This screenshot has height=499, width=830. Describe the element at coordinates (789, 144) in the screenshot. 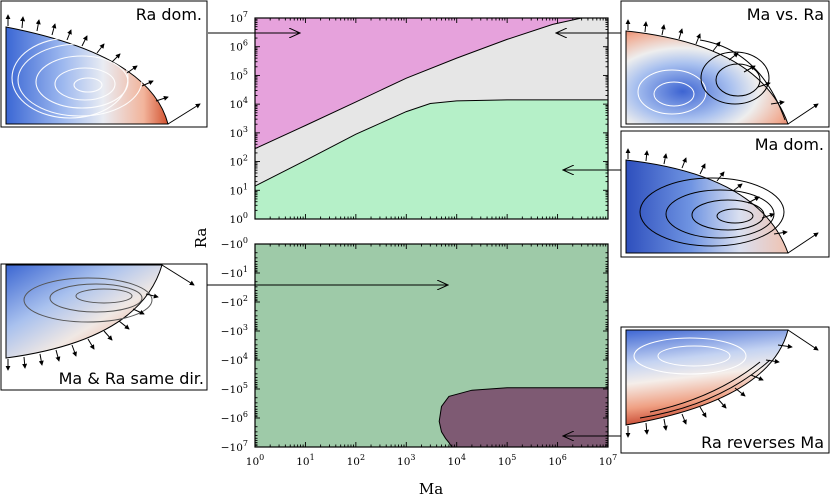

I see `inset-label-ma-dom: Ma dom.` at that location.